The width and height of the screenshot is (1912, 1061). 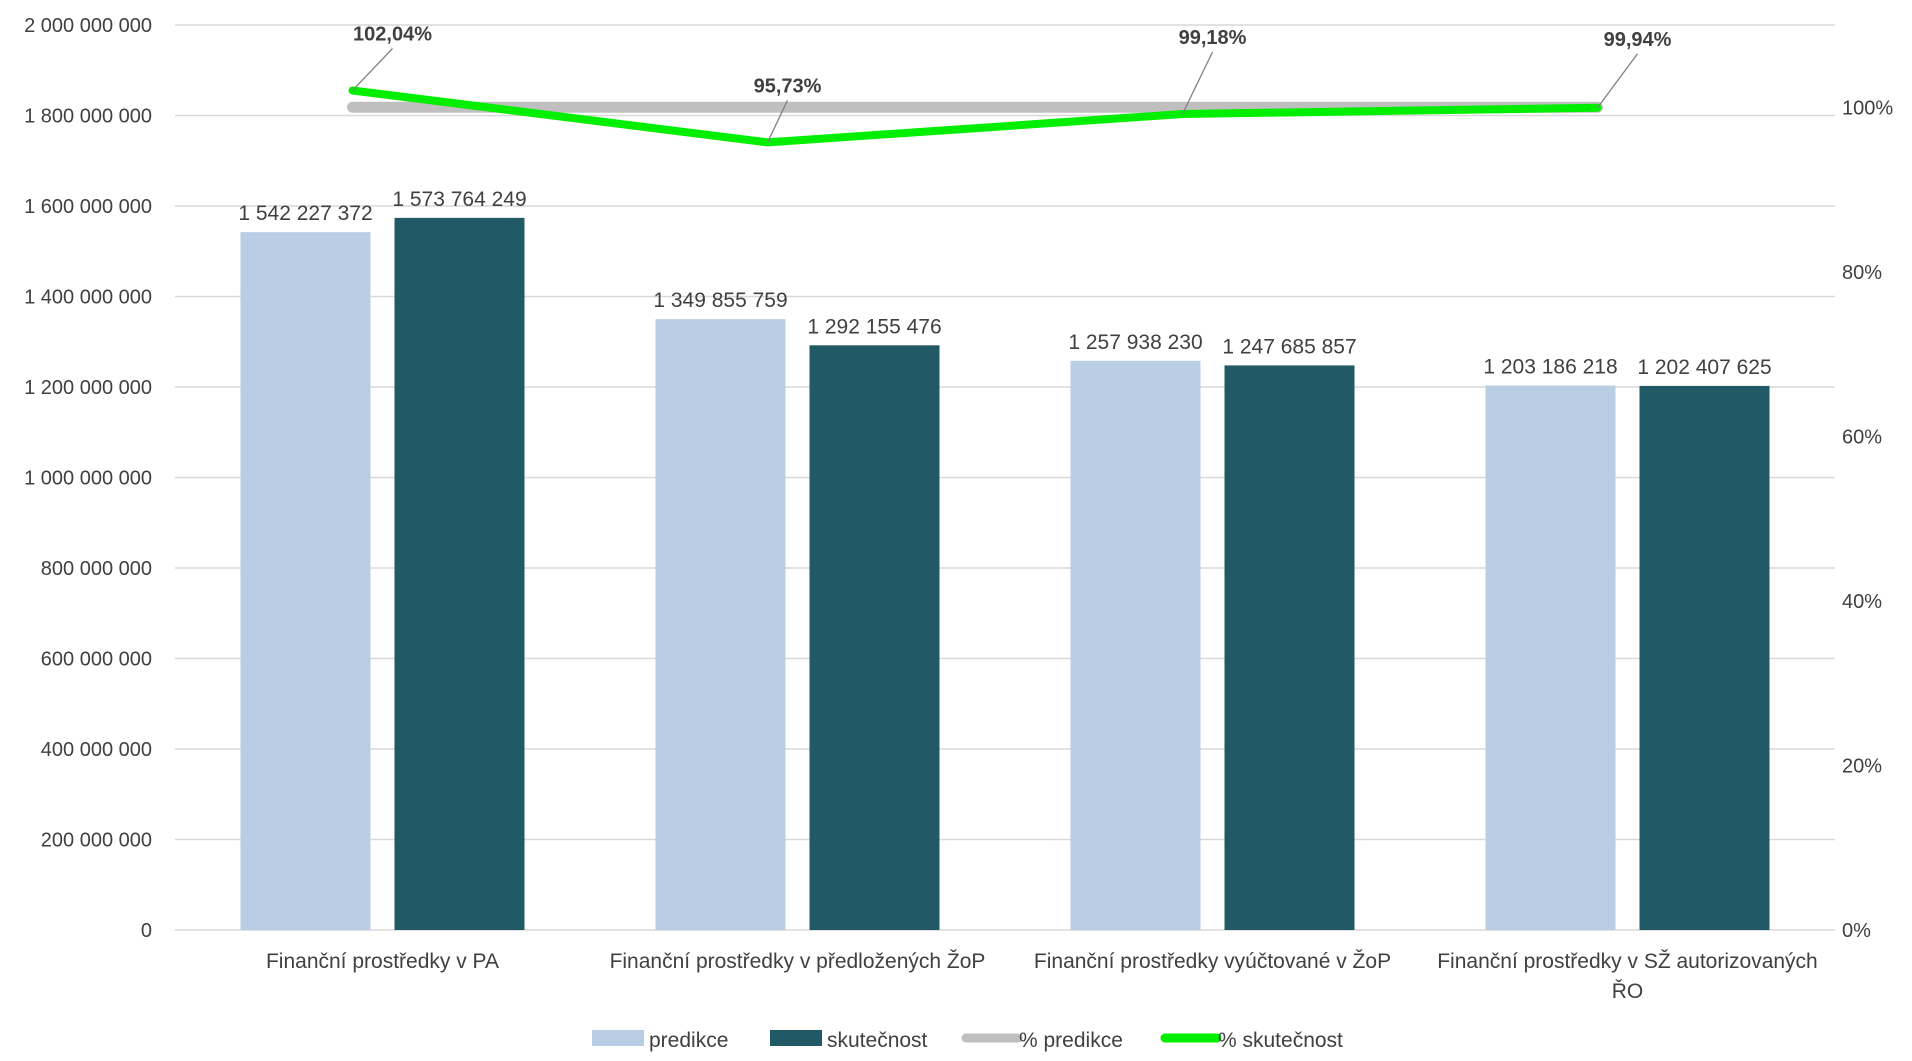 I want to click on y2-tick-label: 100%, so click(x=1867, y=108).